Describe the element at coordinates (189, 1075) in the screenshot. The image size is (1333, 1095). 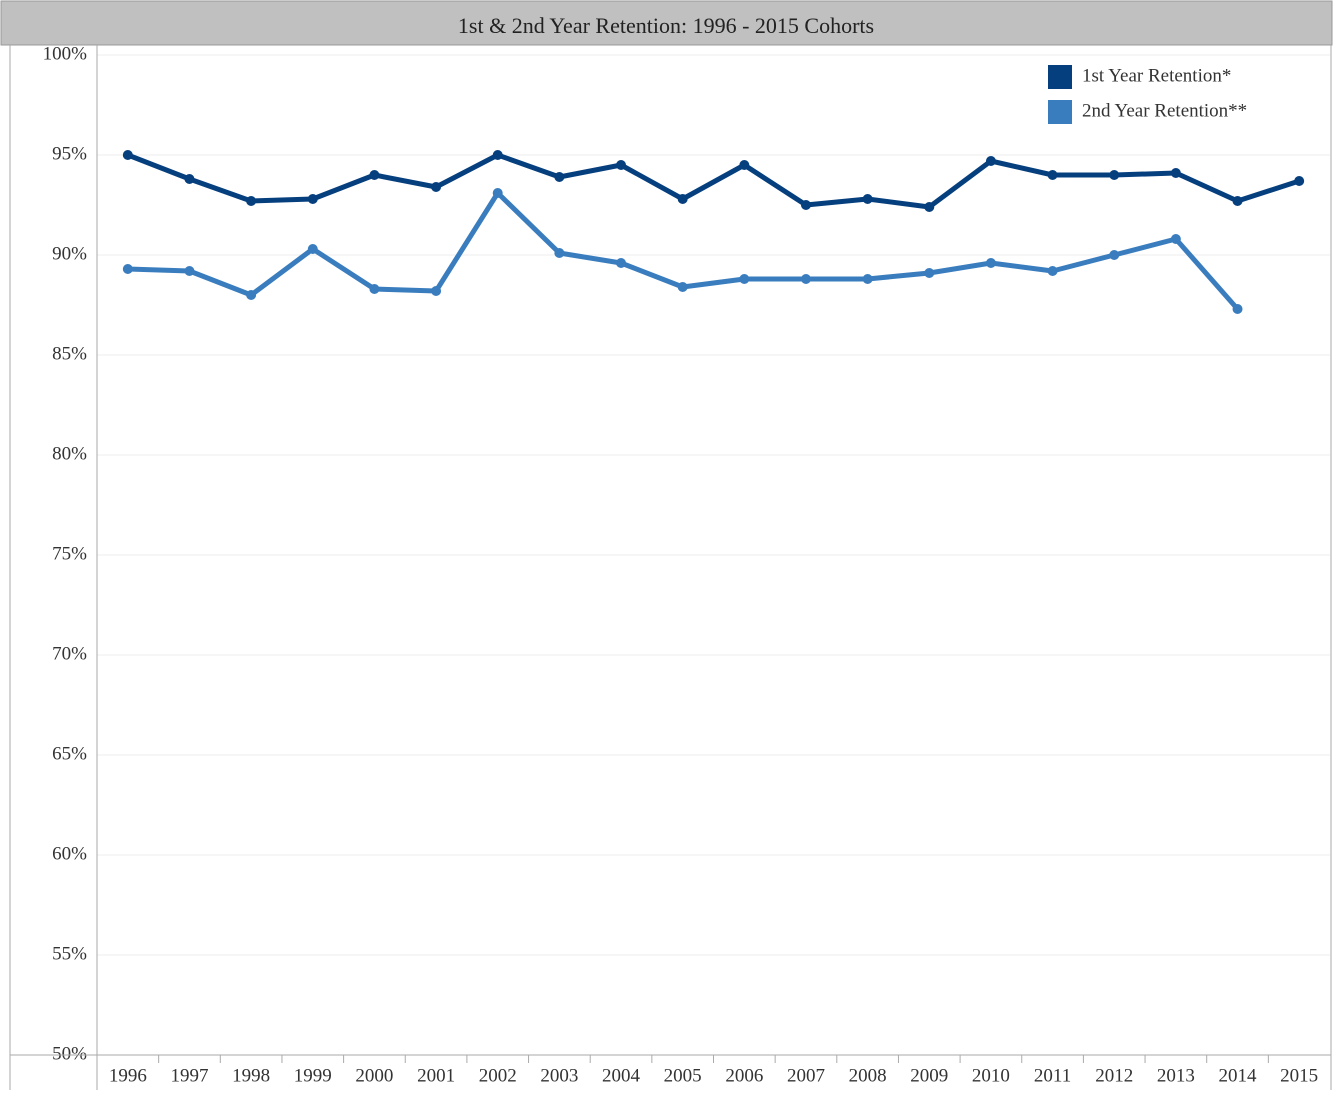
I see `x-tick-label: 1997` at that location.